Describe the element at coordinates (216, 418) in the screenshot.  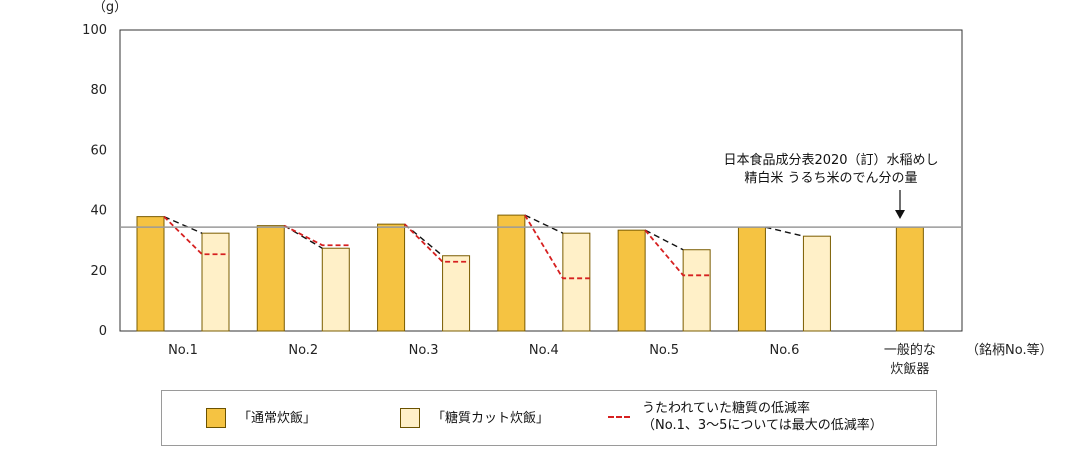
I see `legend-swatch-normal` at that location.